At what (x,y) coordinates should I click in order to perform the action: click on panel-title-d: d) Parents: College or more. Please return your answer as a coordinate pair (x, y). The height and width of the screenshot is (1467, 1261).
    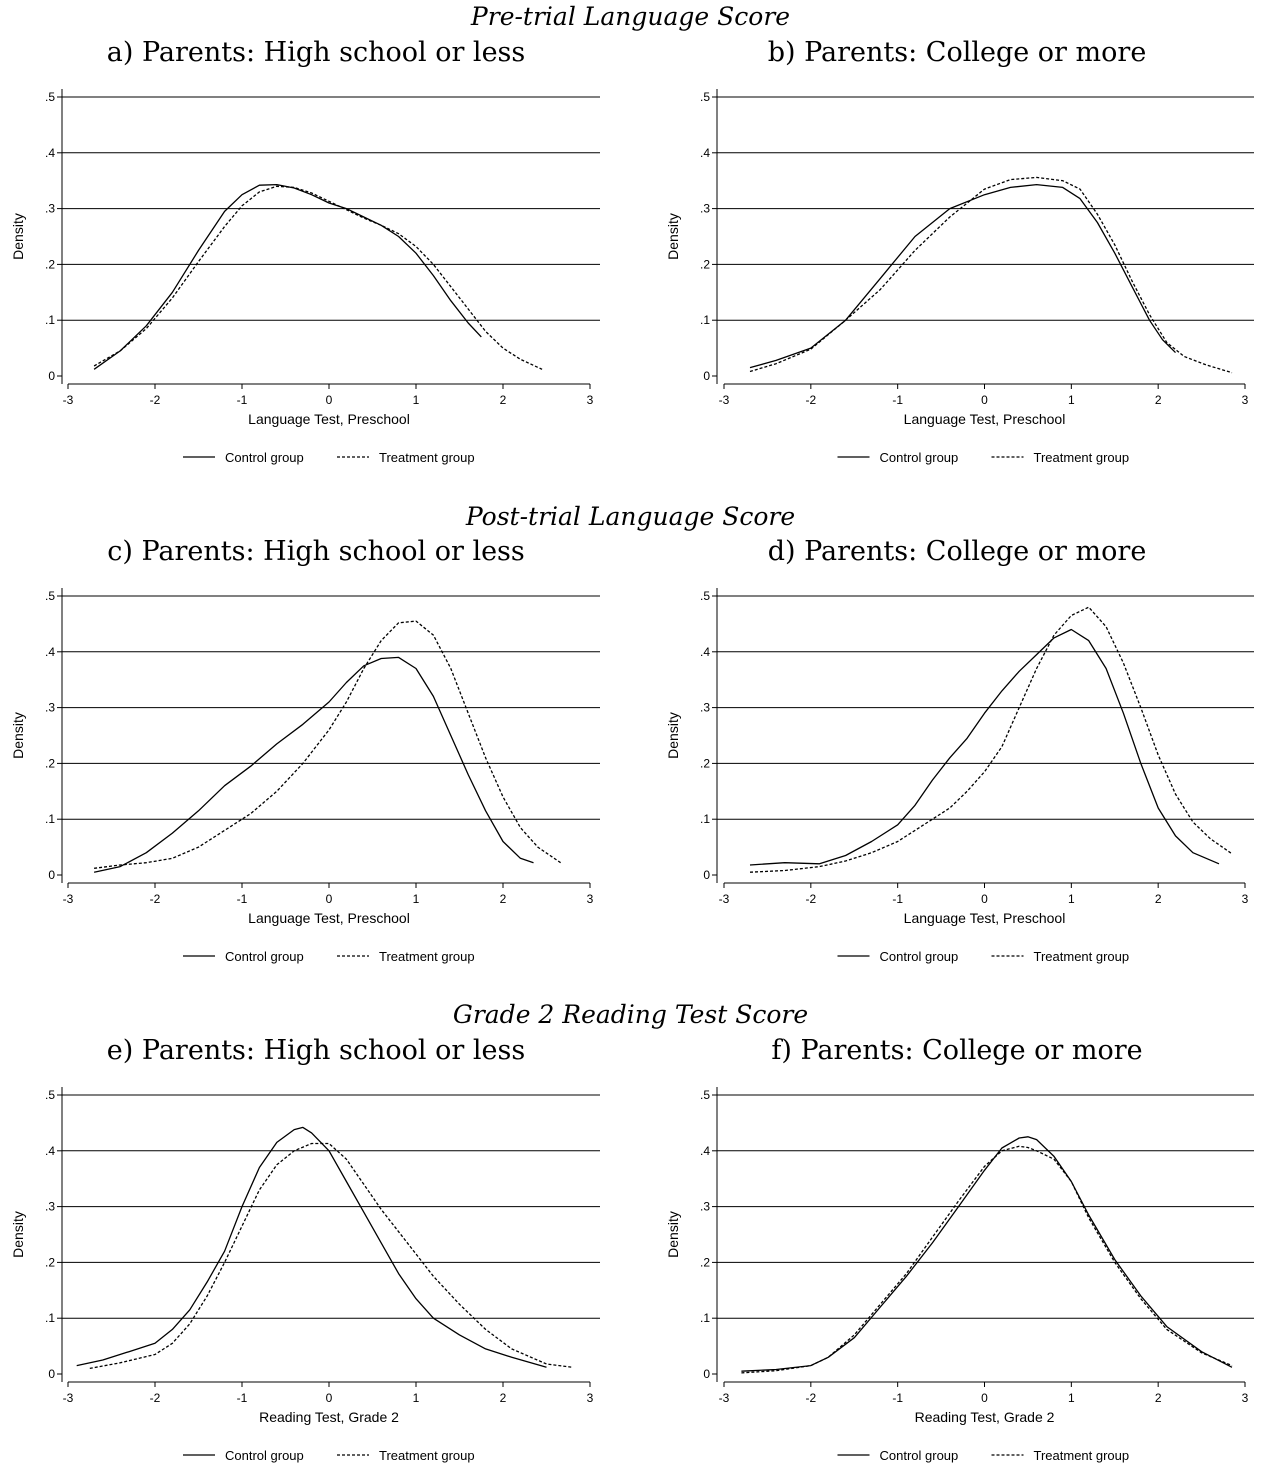
    Looking at the image, I should click on (957, 551).